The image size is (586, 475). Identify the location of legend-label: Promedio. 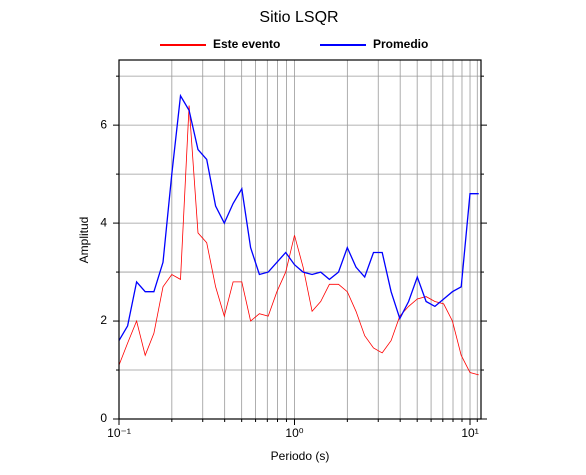
(400, 44).